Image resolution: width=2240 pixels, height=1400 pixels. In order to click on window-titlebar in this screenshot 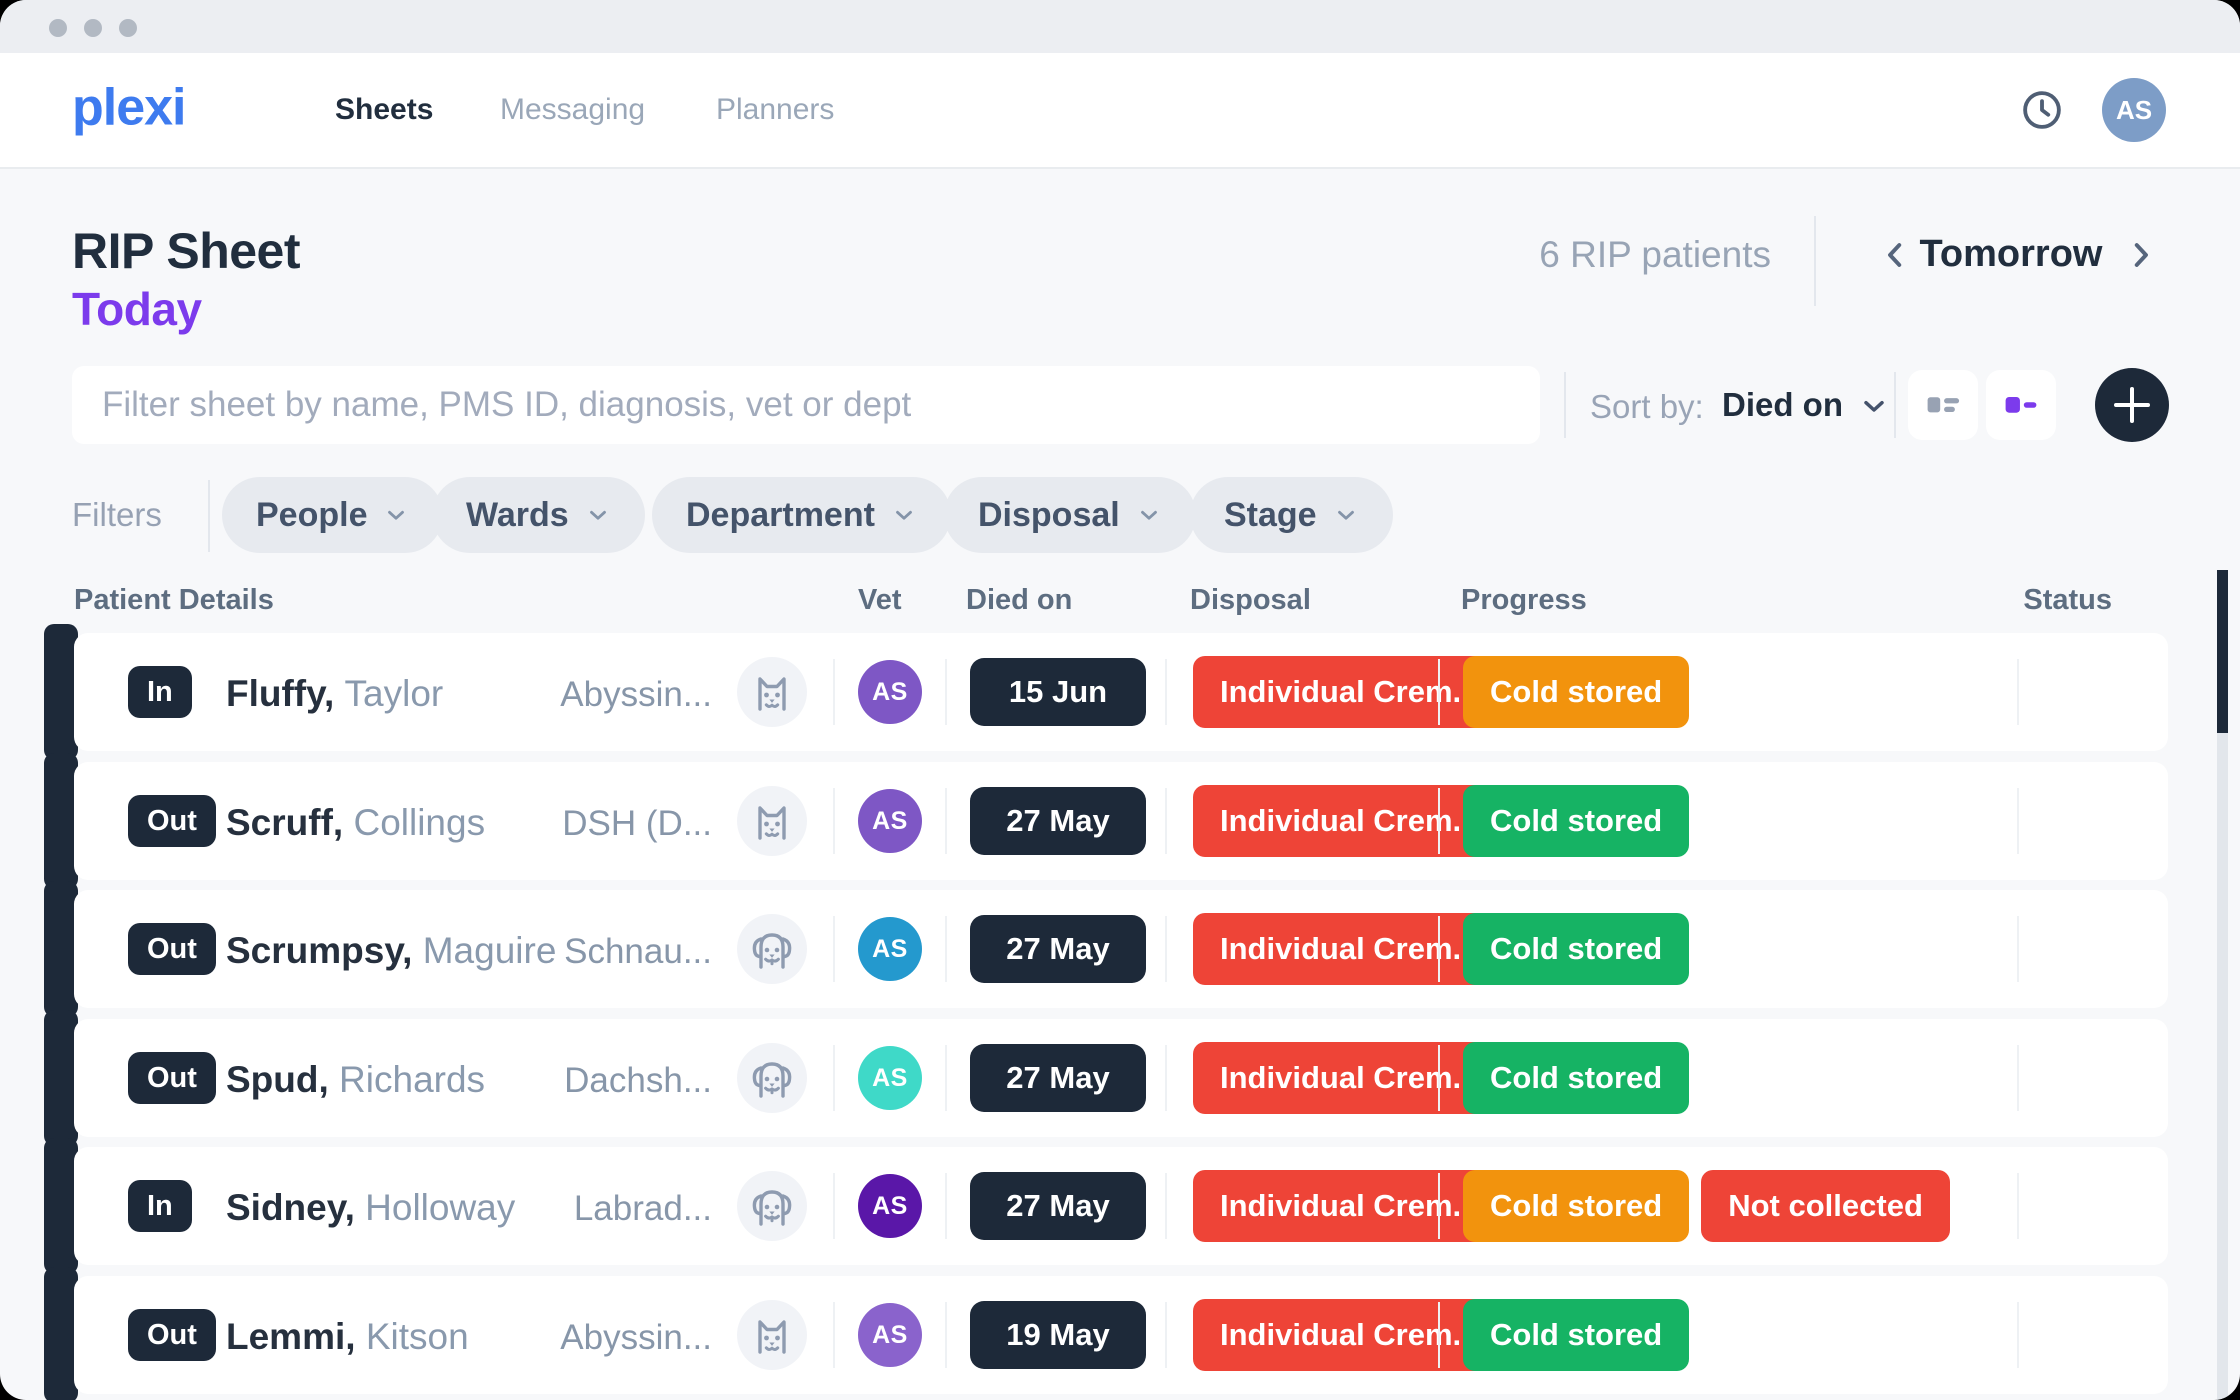, I will do `click(1120, 26)`.